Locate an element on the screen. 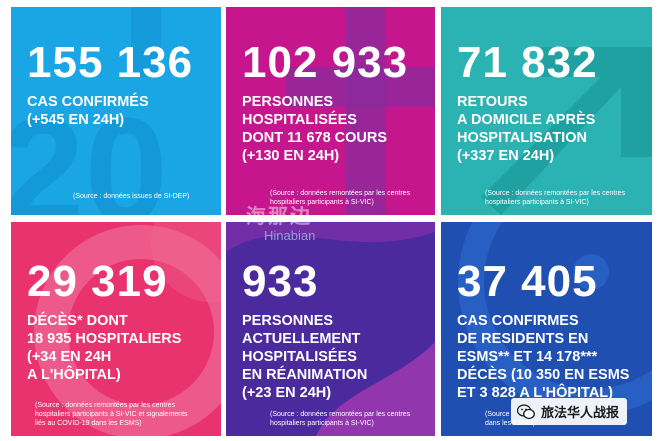 The image size is (660, 441). cross-decoration is located at coordinates (360, 111).